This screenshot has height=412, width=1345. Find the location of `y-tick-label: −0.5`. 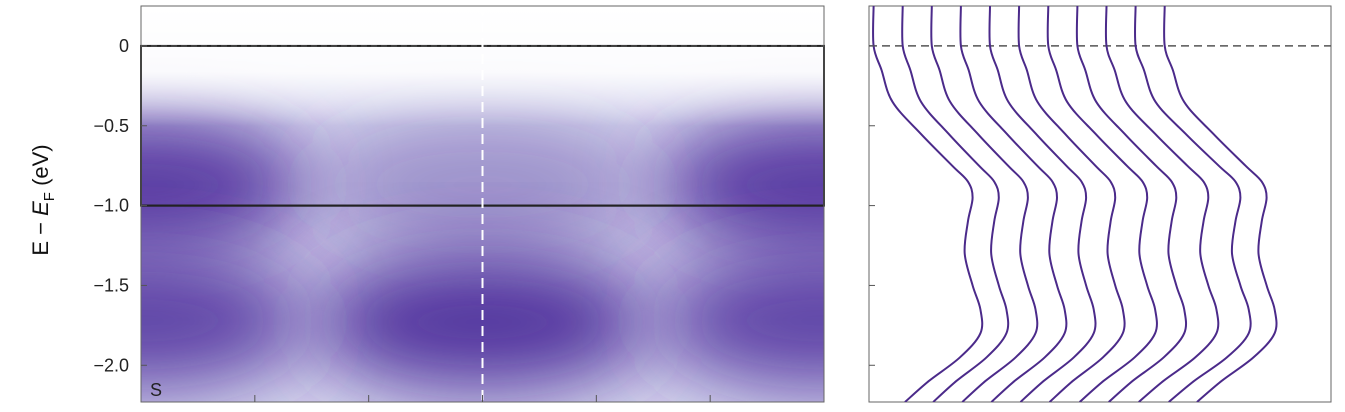

y-tick-label: −0.5 is located at coordinates (111, 126).